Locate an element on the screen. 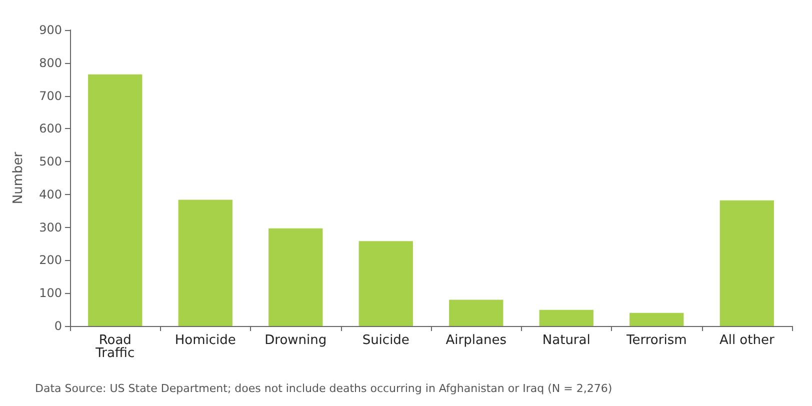  source-note: Data Source: US State Department; does not include deaths occurring in Afghanistan or Iraq (N = 2,276) is located at coordinates (323, 388).